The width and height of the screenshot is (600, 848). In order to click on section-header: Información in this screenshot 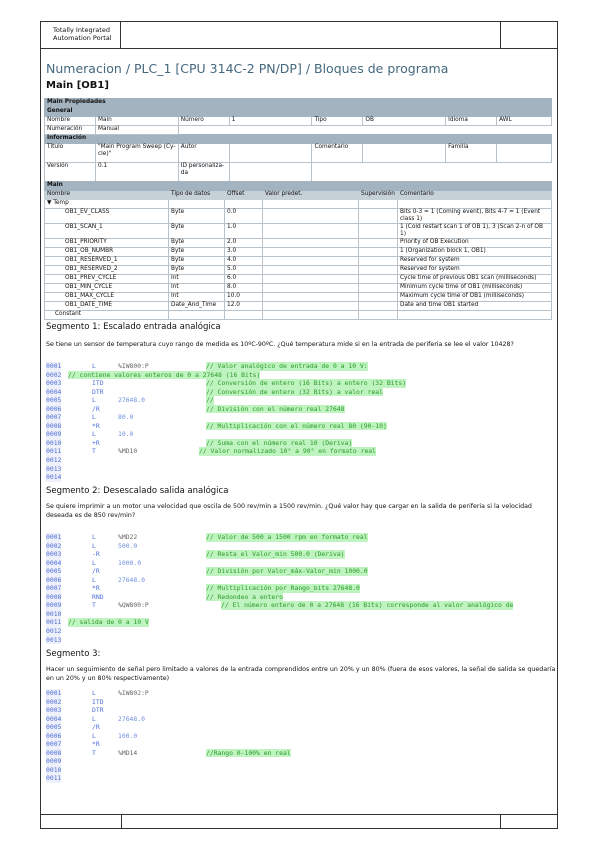, I will do `click(298, 139)`.